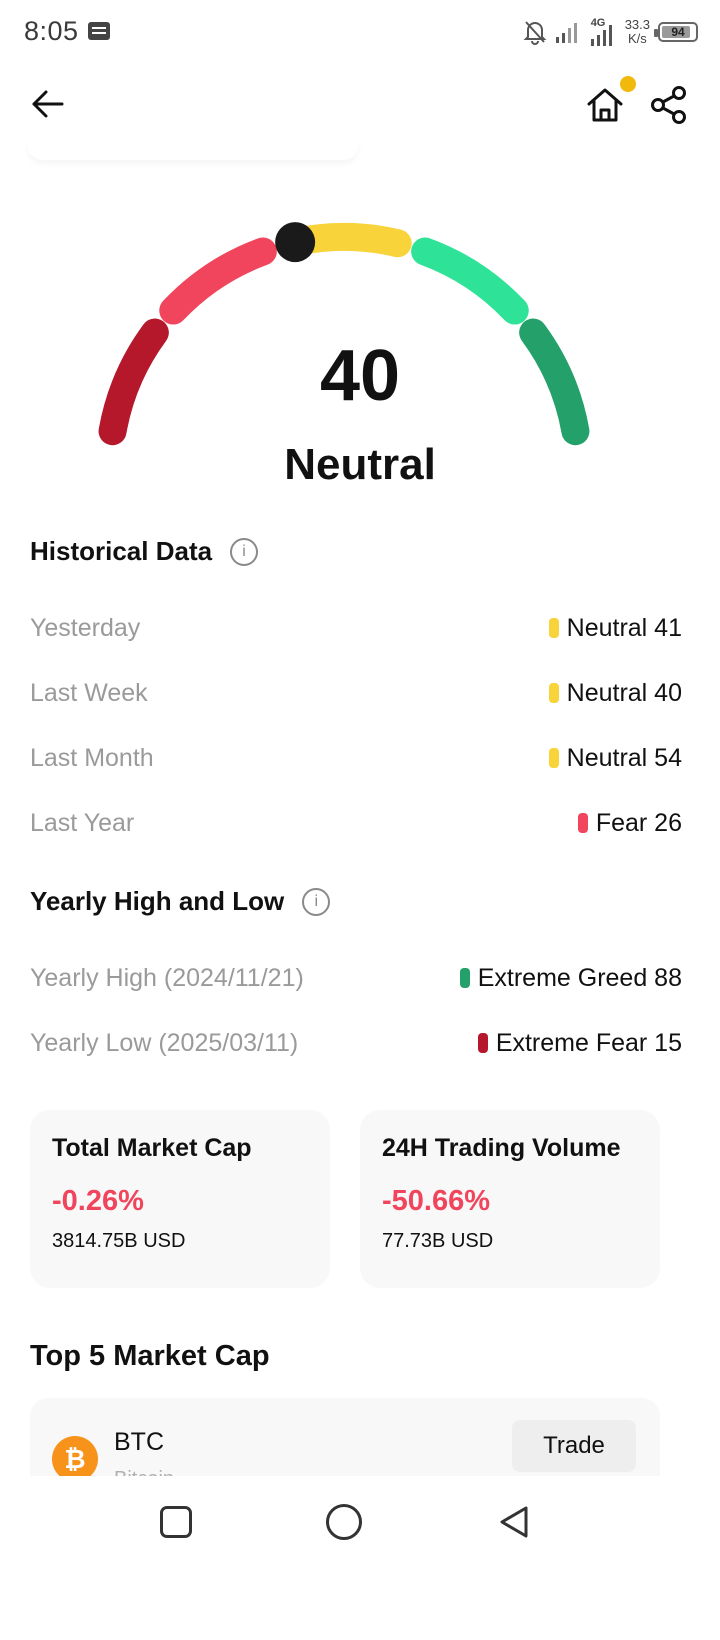  Describe the element at coordinates (85, 627) in the screenshot. I see `row-label: Yesterday` at that location.